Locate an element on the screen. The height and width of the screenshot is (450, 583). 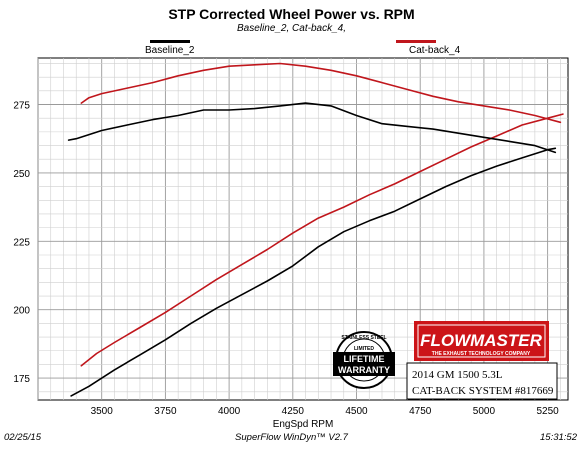
x-tick-label: 4750 is located at coordinates (420, 411).